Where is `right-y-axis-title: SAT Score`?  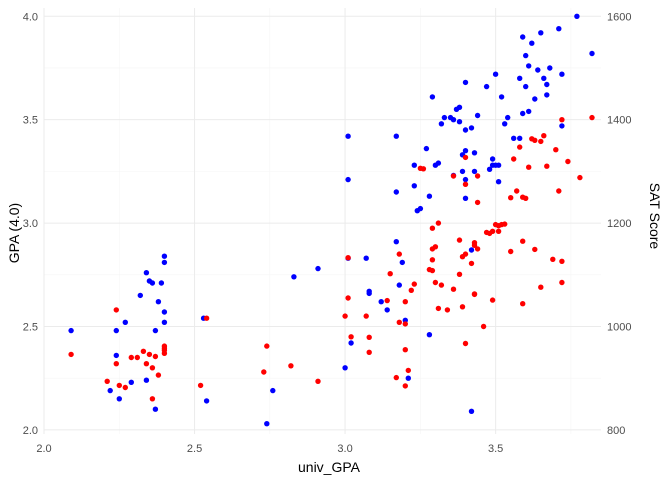
right-y-axis-title: SAT Score is located at coordinates (655, 216).